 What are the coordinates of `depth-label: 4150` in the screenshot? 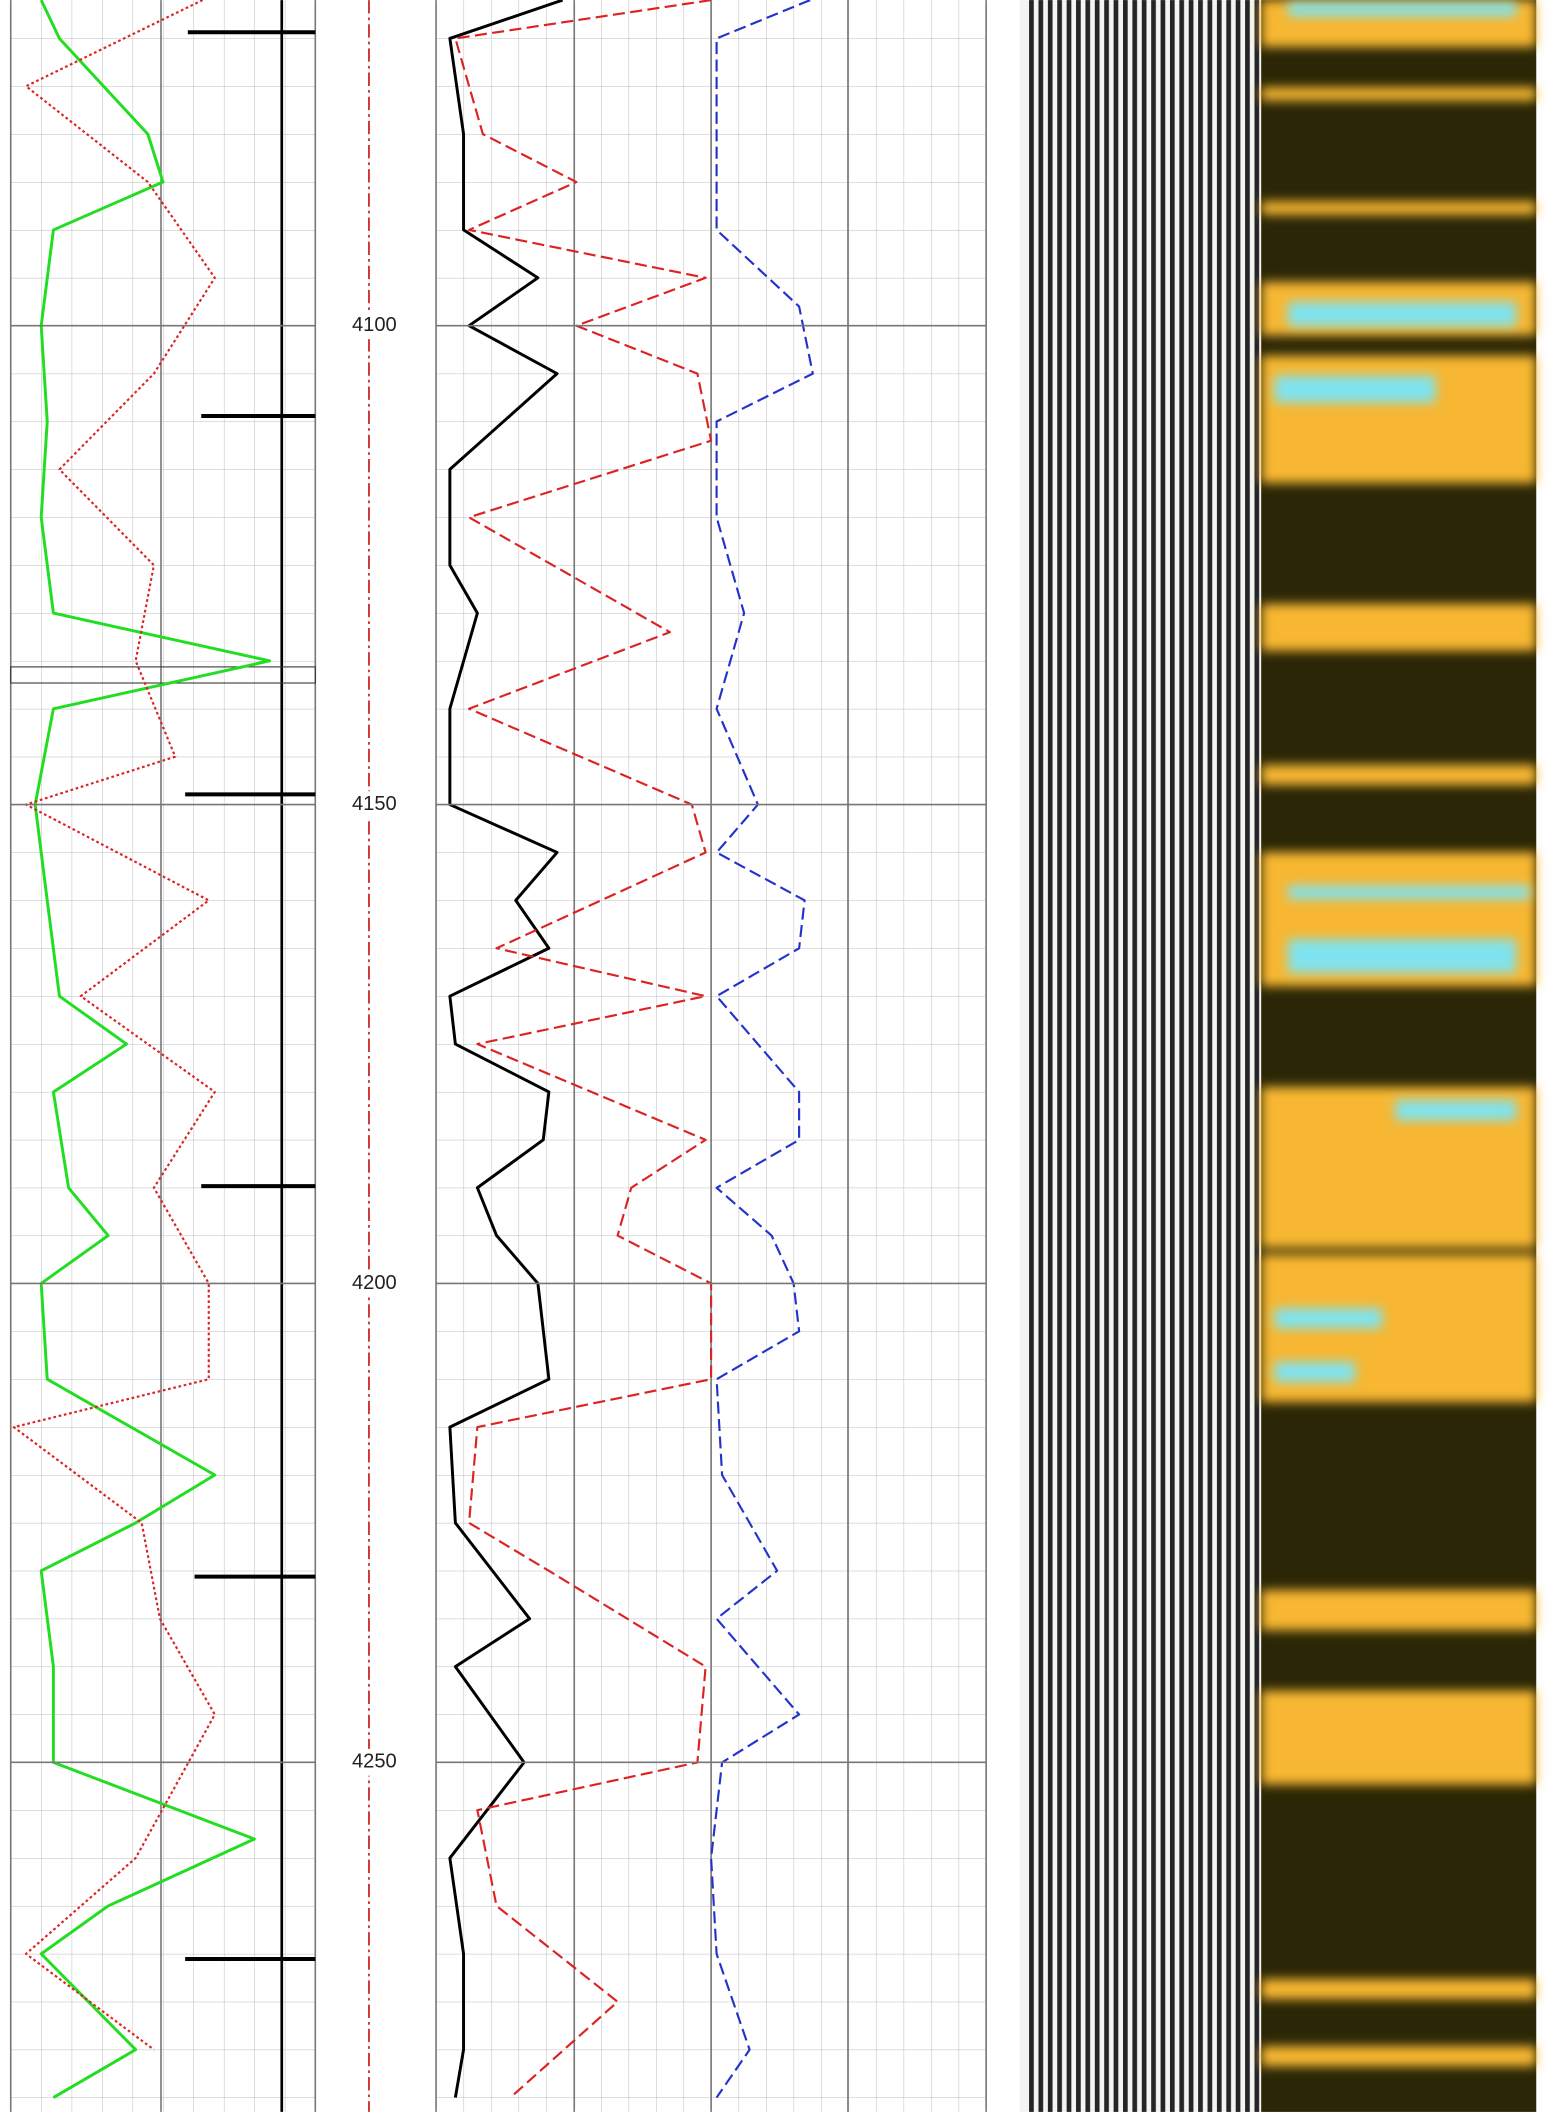 It's located at (374, 804).